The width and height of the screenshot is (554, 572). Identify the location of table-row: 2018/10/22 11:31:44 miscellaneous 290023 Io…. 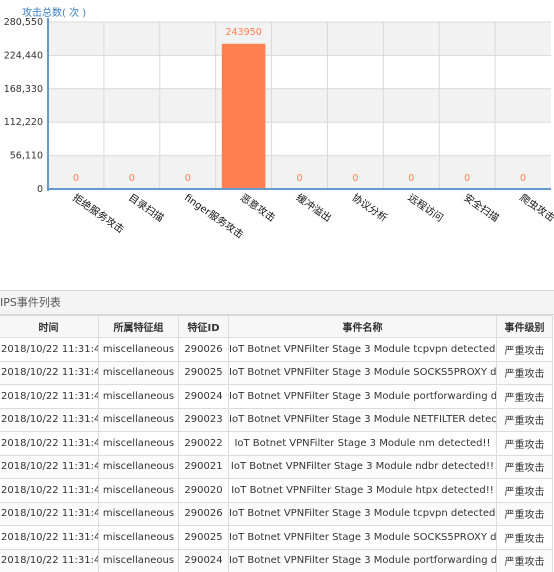
(276, 419).